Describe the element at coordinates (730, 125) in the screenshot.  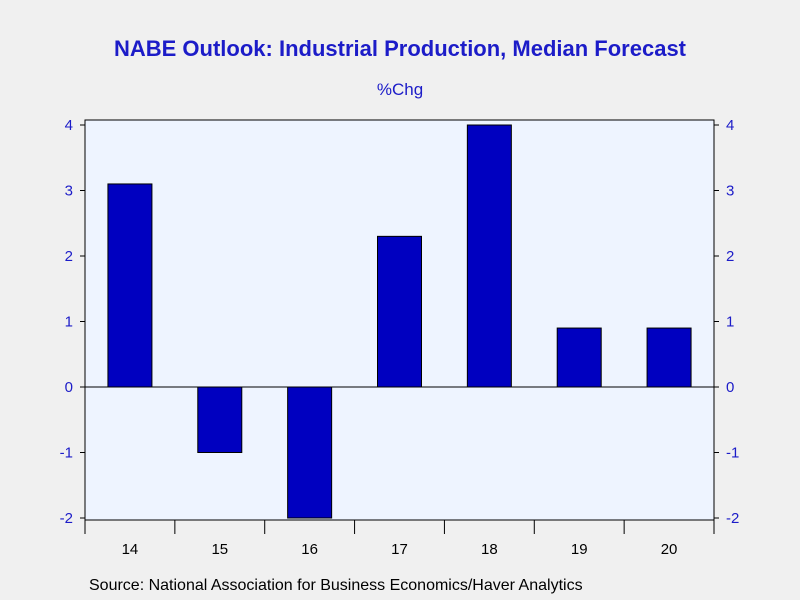
I see `y-tick-label-right: 4` at that location.